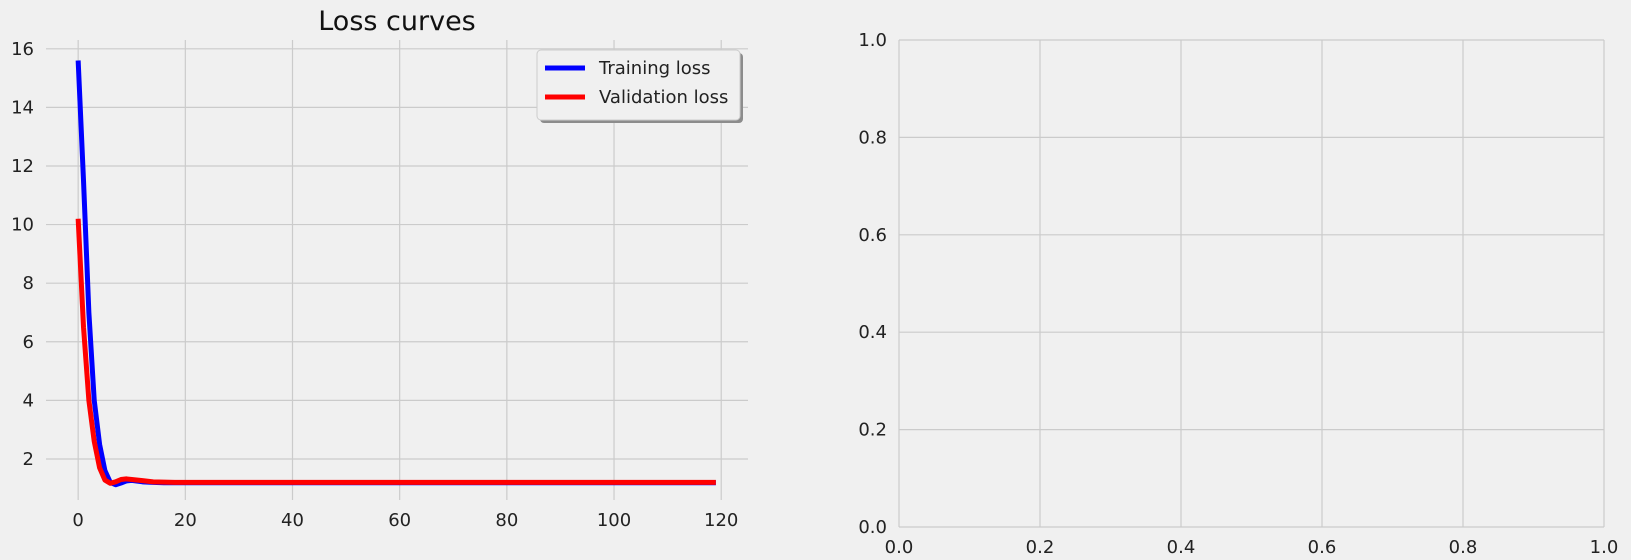 This screenshot has height=560, width=1631. I want to click on y-tick-label: 12, so click(22, 166).